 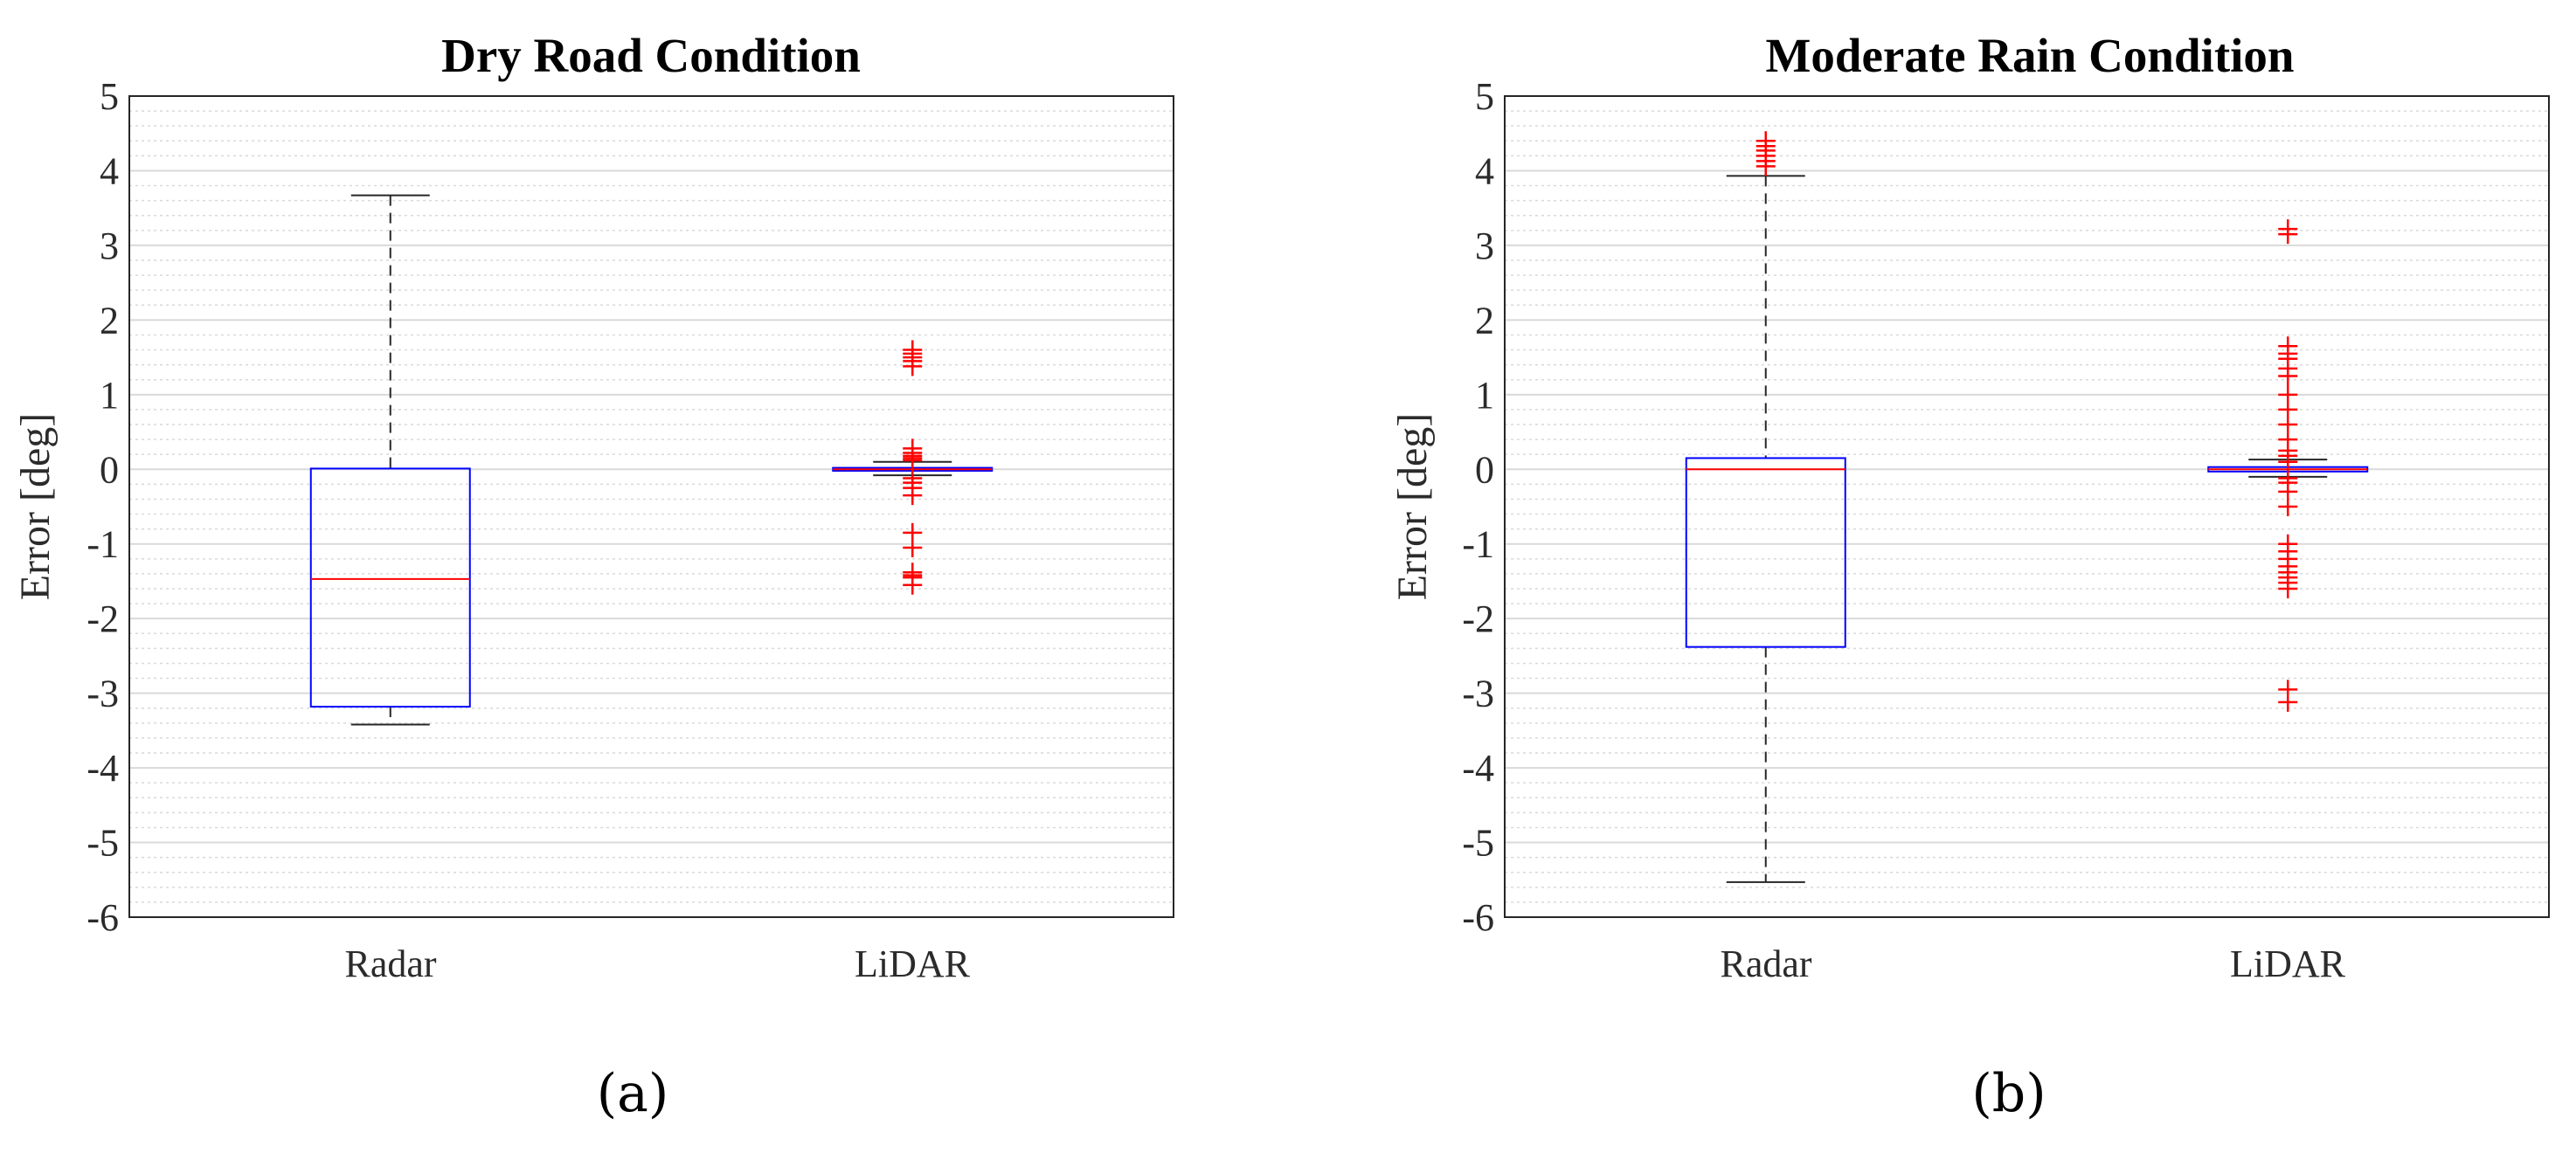 I want to click on panel-caption: (b), so click(x=2008, y=1094).